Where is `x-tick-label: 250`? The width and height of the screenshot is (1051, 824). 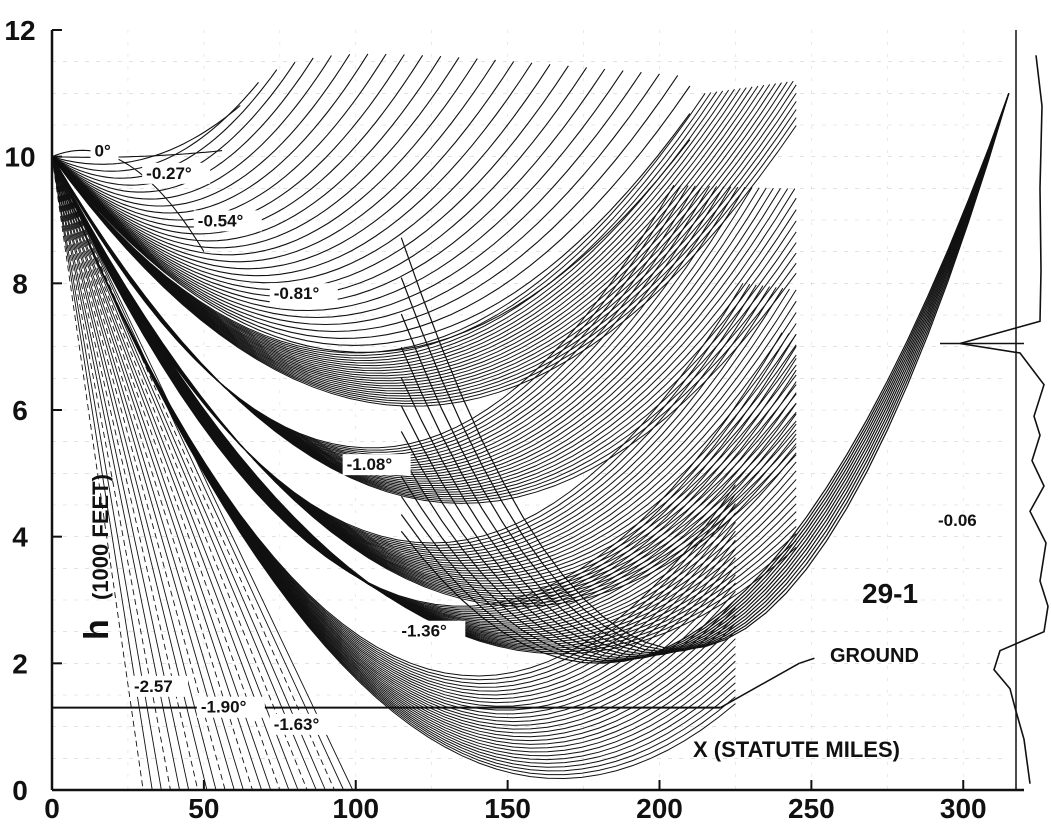 x-tick-label: 250 is located at coordinates (811, 808).